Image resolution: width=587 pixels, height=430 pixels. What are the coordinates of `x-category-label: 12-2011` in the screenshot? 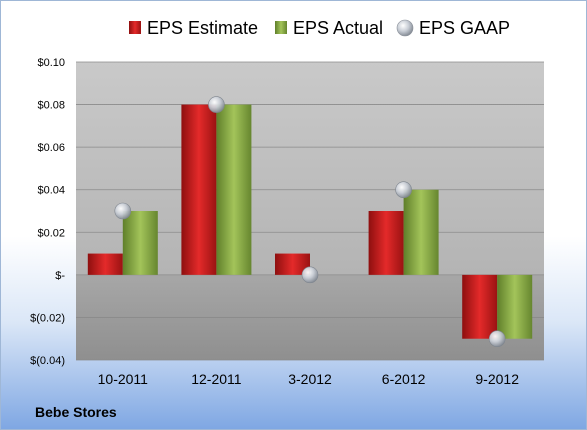 It's located at (216, 379).